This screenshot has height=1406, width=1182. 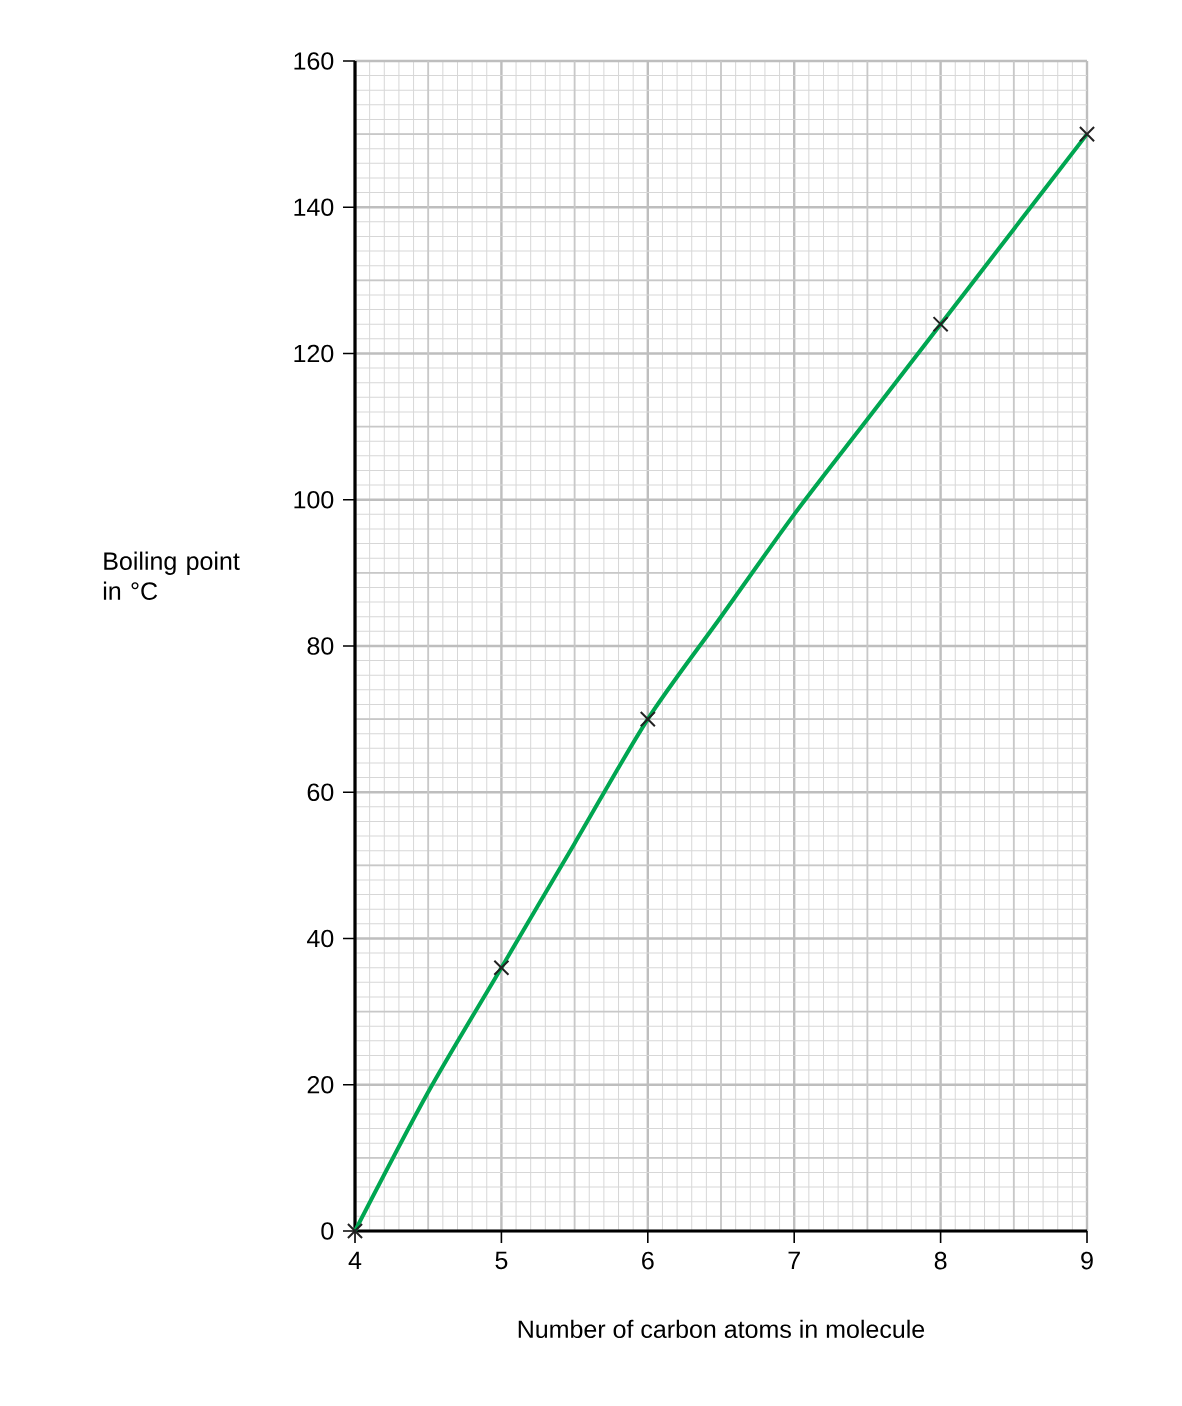 What do you see at coordinates (1087, 1260) in the screenshot?
I see `x-tick-label: 9` at bounding box center [1087, 1260].